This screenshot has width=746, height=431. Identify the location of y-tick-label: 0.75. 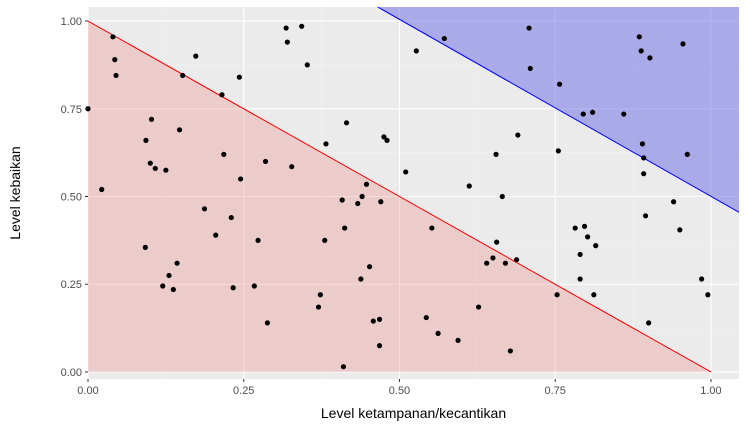
(71, 110).